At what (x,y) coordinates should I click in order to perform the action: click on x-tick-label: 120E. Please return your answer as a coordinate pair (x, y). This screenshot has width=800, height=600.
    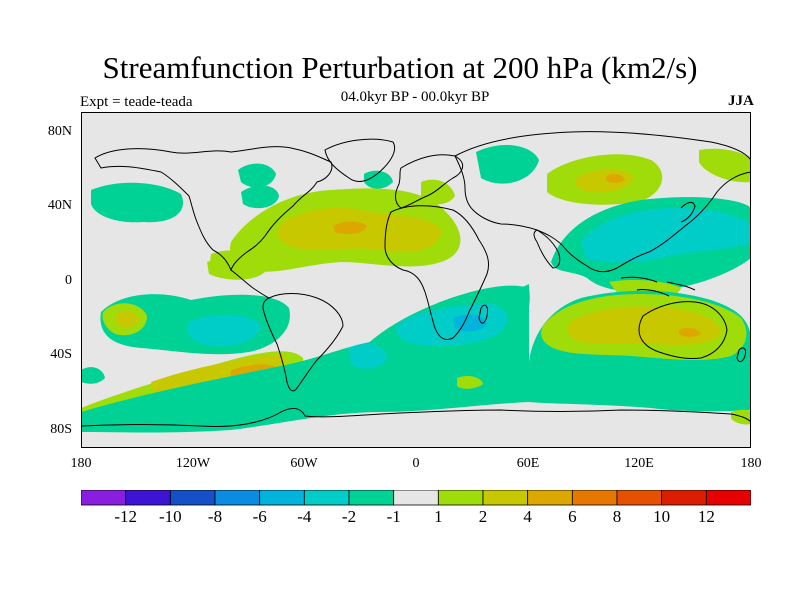
    Looking at the image, I should click on (639, 463).